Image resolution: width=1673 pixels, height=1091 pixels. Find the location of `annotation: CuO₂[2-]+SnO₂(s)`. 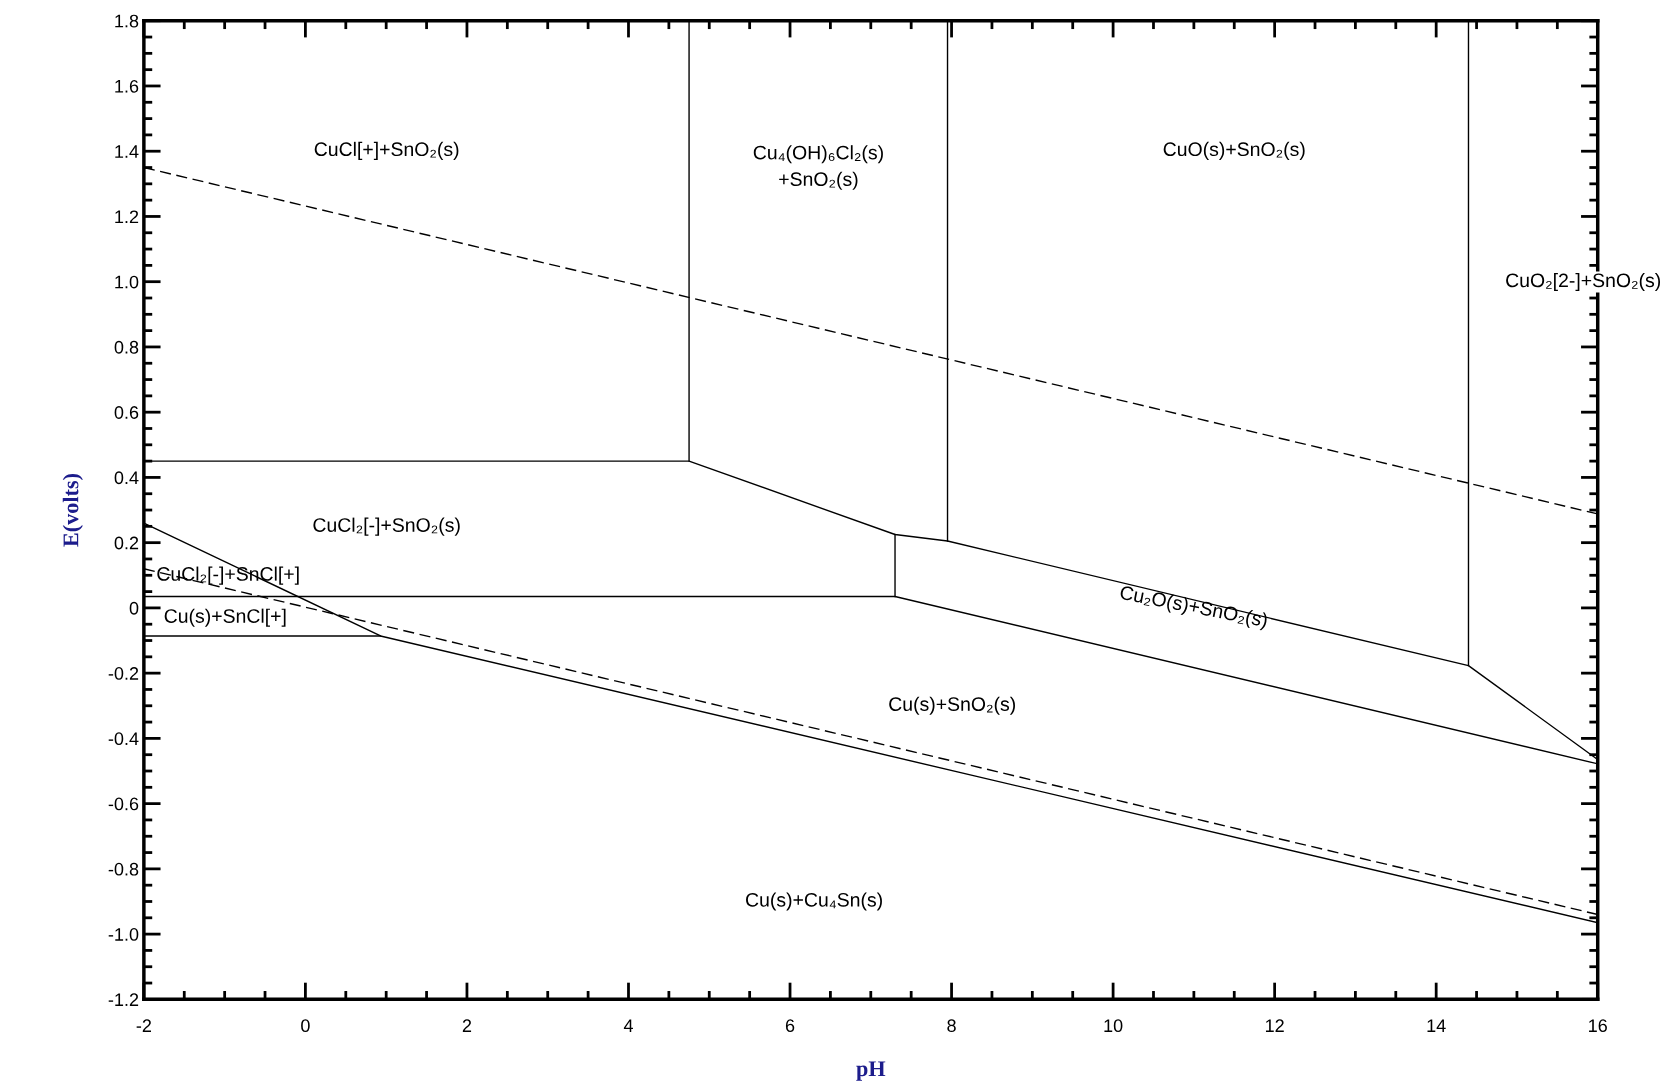

annotation: CuO₂[2-]+SnO₂(s) is located at coordinates (1583, 282).